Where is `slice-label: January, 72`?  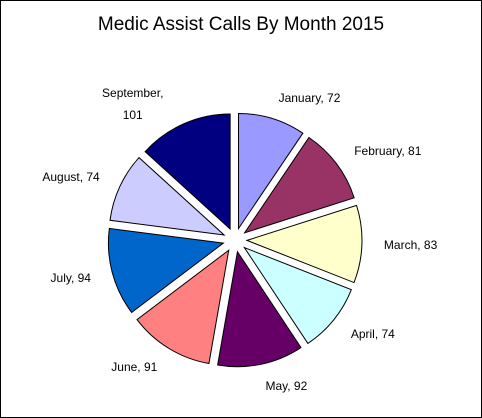
slice-label: January, 72 is located at coordinates (309, 97).